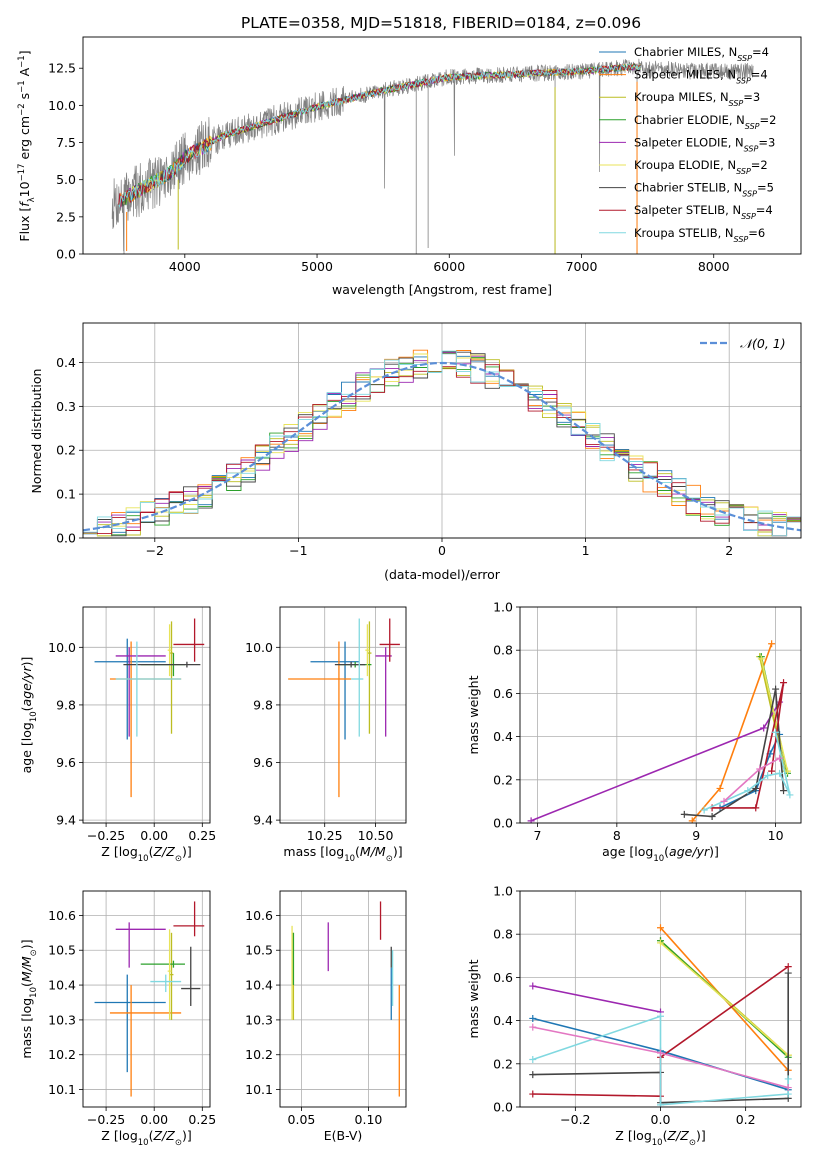 Image resolution: width=819 pixels, height=1170 pixels. Describe the element at coordinates (62, 1054) in the screenshot. I see `y-tick-label: 10.2` at that location.